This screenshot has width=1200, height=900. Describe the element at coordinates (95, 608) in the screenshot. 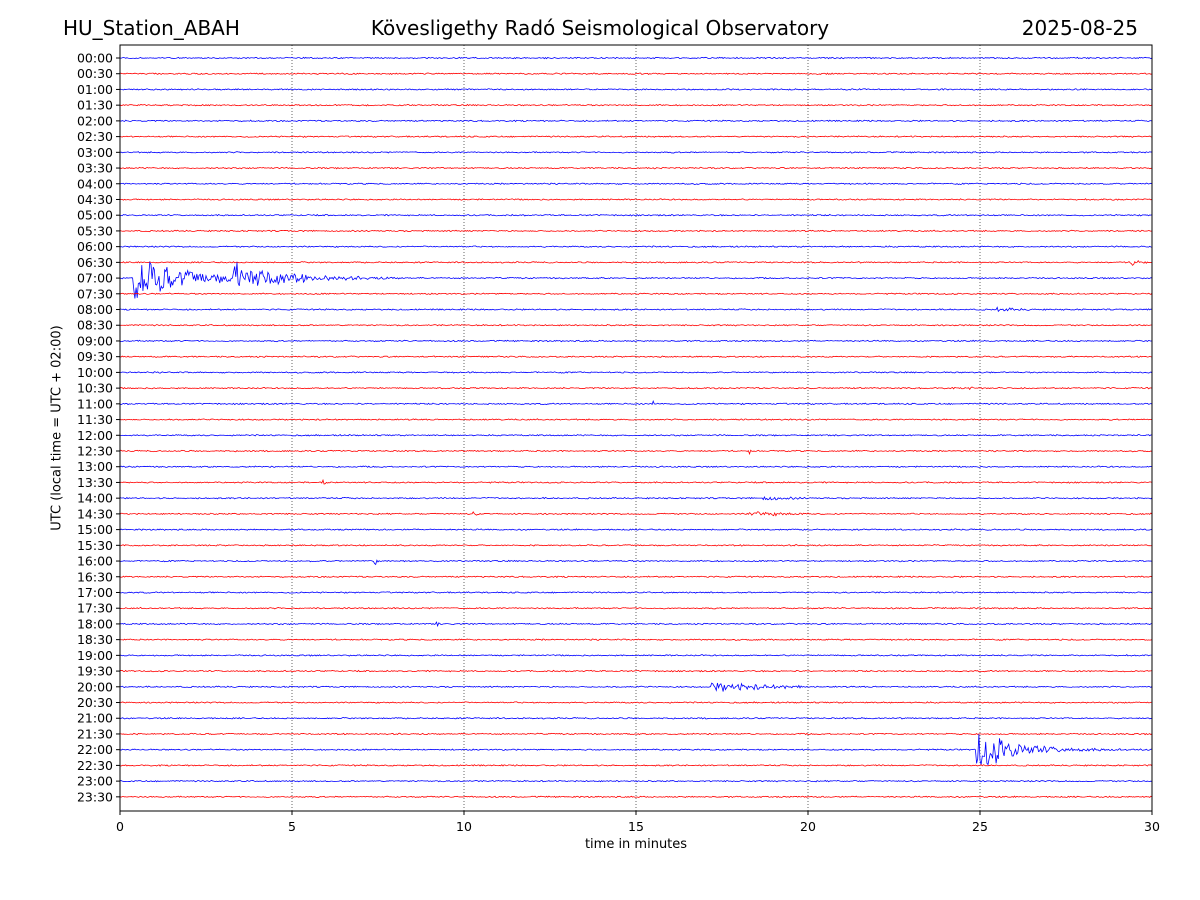

I see `y-tick-label: 17:30` at that location.